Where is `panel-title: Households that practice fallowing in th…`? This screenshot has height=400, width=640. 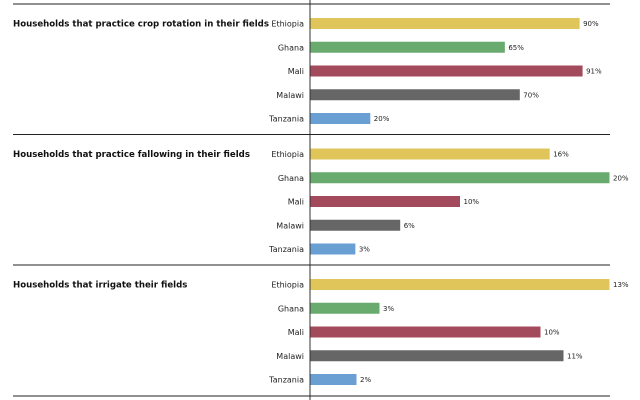 panel-title: Households that practice fallowing in th… is located at coordinates (131, 155).